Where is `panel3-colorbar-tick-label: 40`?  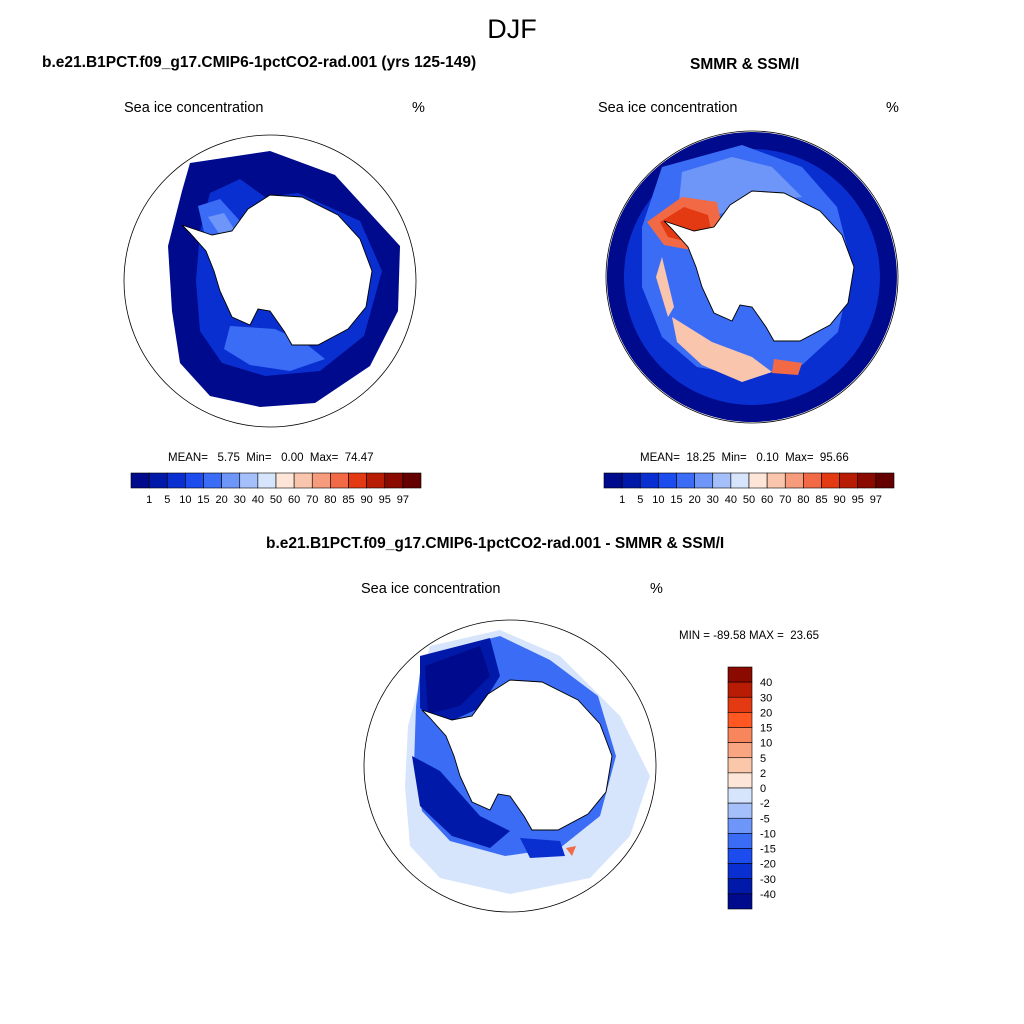 panel3-colorbar-tick-label: 40 is located at coordinates (766, 683).